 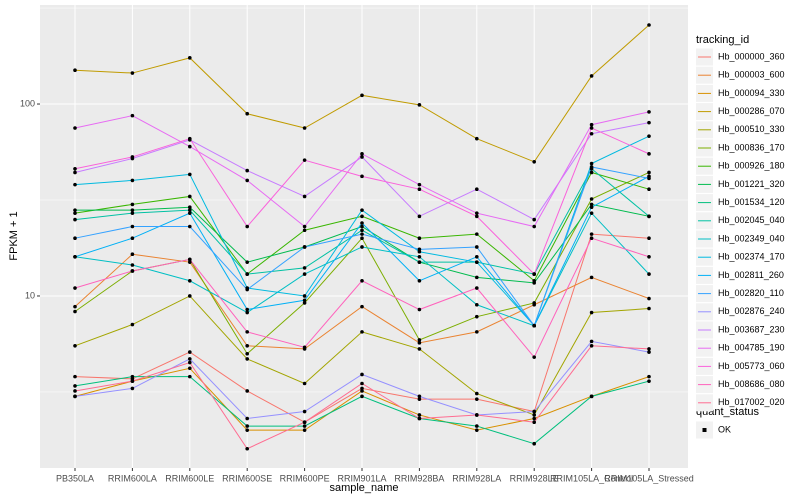 I want to click on y-tick-label: 100, so click(x=27, y=103).